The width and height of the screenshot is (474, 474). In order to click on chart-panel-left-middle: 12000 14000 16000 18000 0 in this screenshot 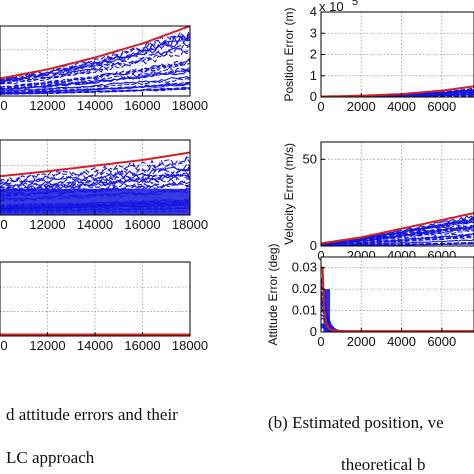, I will do `click(104, 185)`.